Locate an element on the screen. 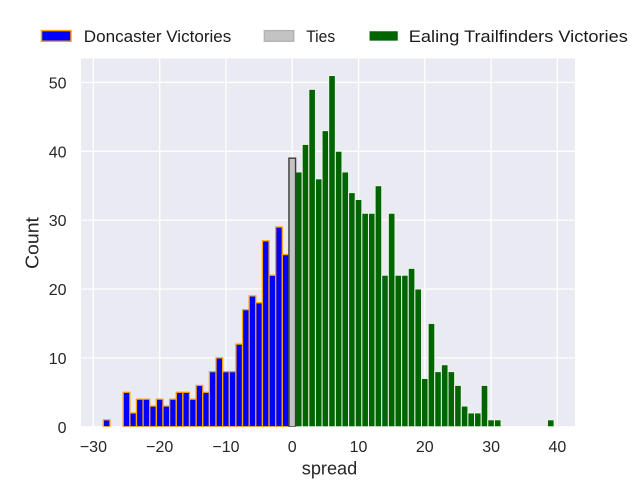 The height and width of the screenshot is (480, 640). svg-text: Doncaster Victories is located at coordinates (158, 36).